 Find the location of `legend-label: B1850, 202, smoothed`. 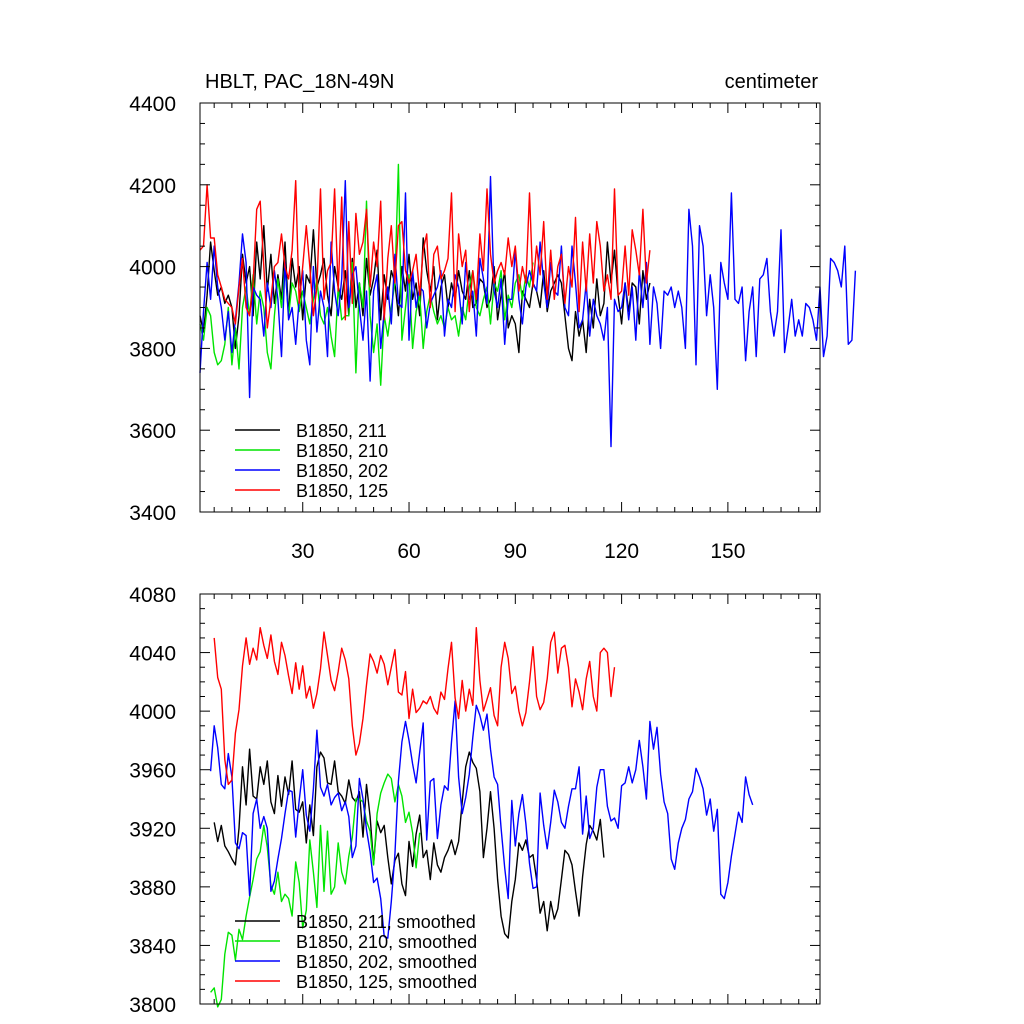

legend-label: B1850, 202, smoothed is located at coordinates (386, 962).